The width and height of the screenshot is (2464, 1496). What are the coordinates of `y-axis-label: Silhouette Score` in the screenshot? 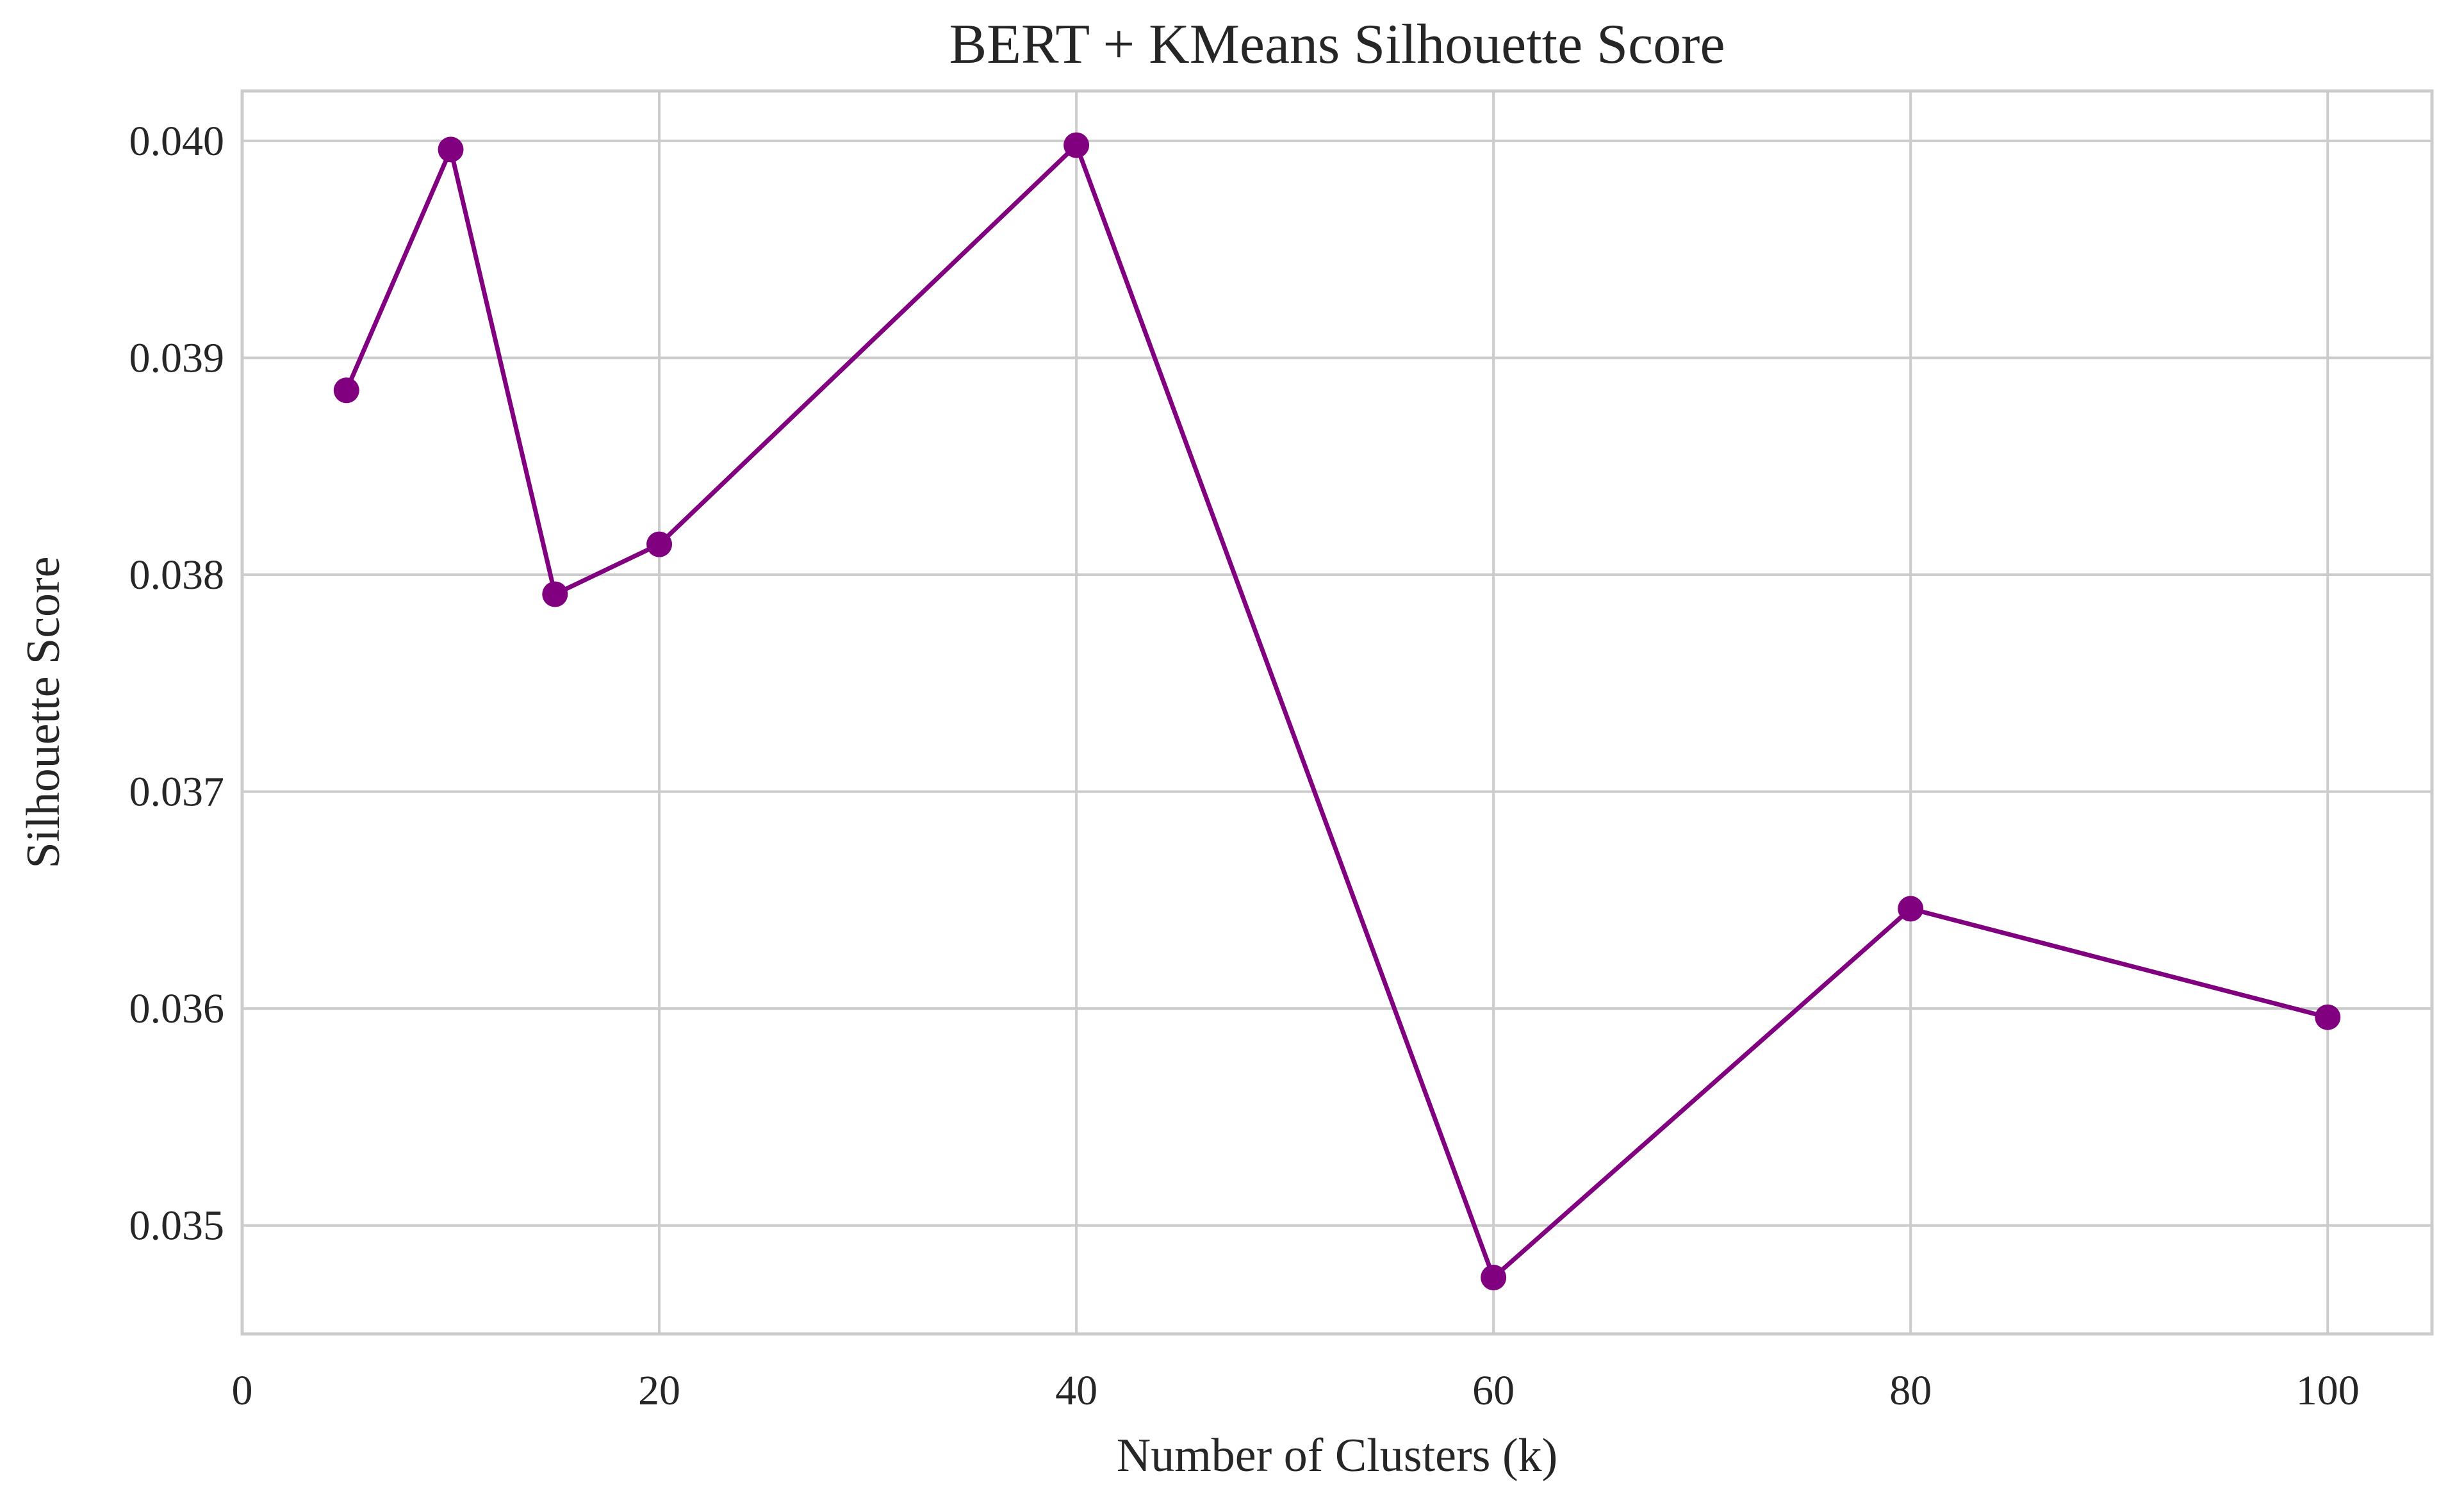 It's located at (43, 712).